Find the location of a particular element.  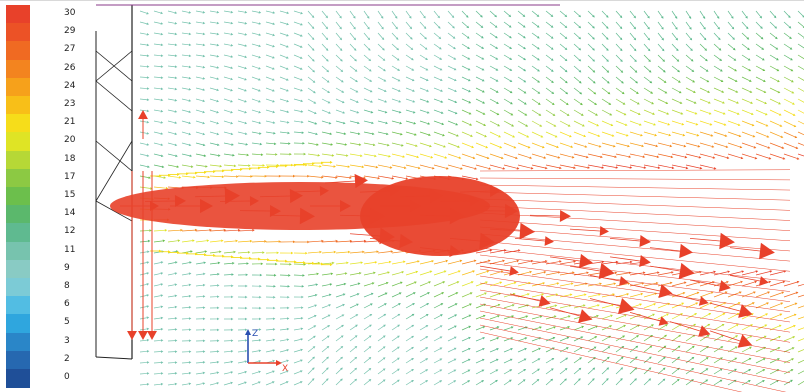

tower-brace is located at coordinates (114, 66).